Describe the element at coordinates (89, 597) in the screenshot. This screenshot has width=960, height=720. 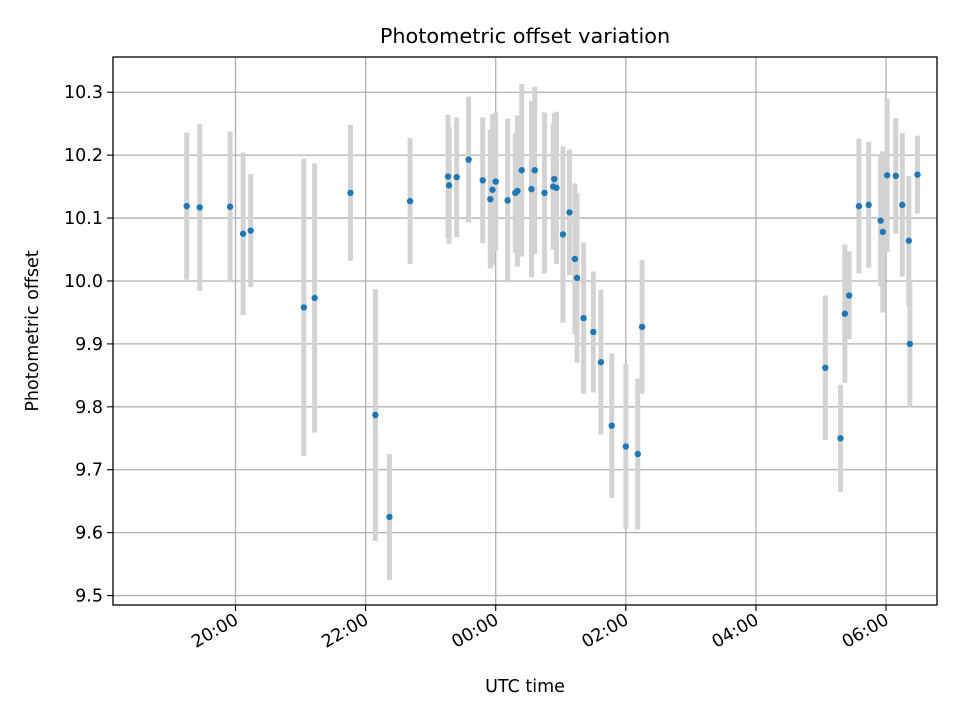
I see `y-tick-label: 9.5` at that location.